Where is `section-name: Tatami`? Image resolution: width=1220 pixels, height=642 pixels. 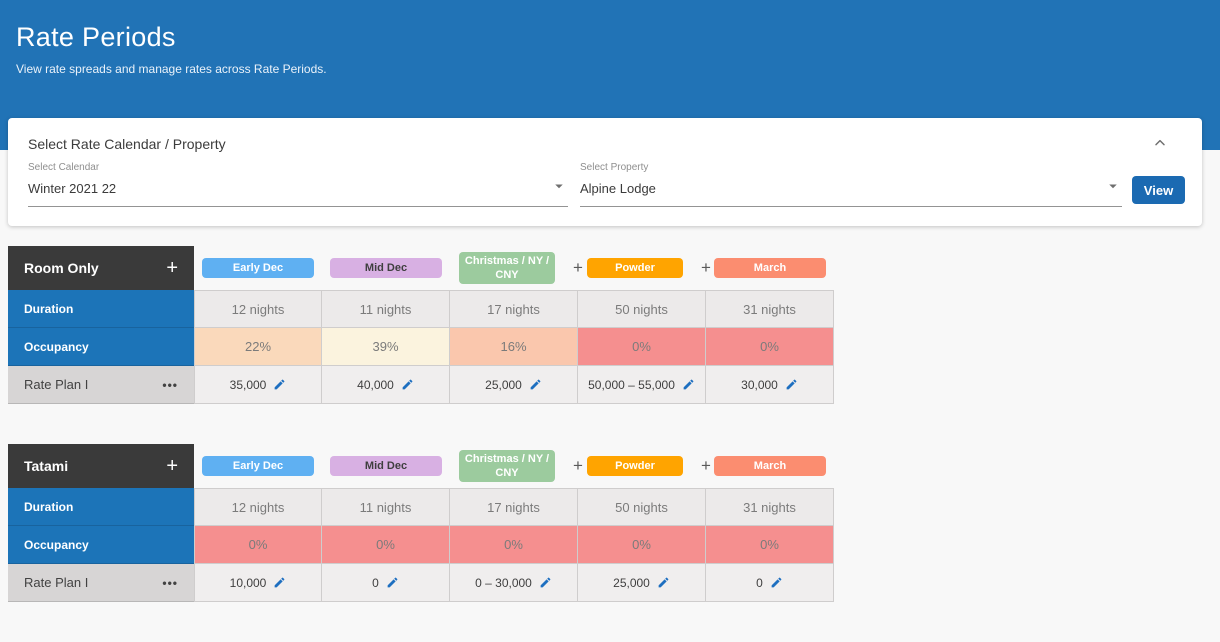 section-name: Tatami is located at coordinates (46, 466).